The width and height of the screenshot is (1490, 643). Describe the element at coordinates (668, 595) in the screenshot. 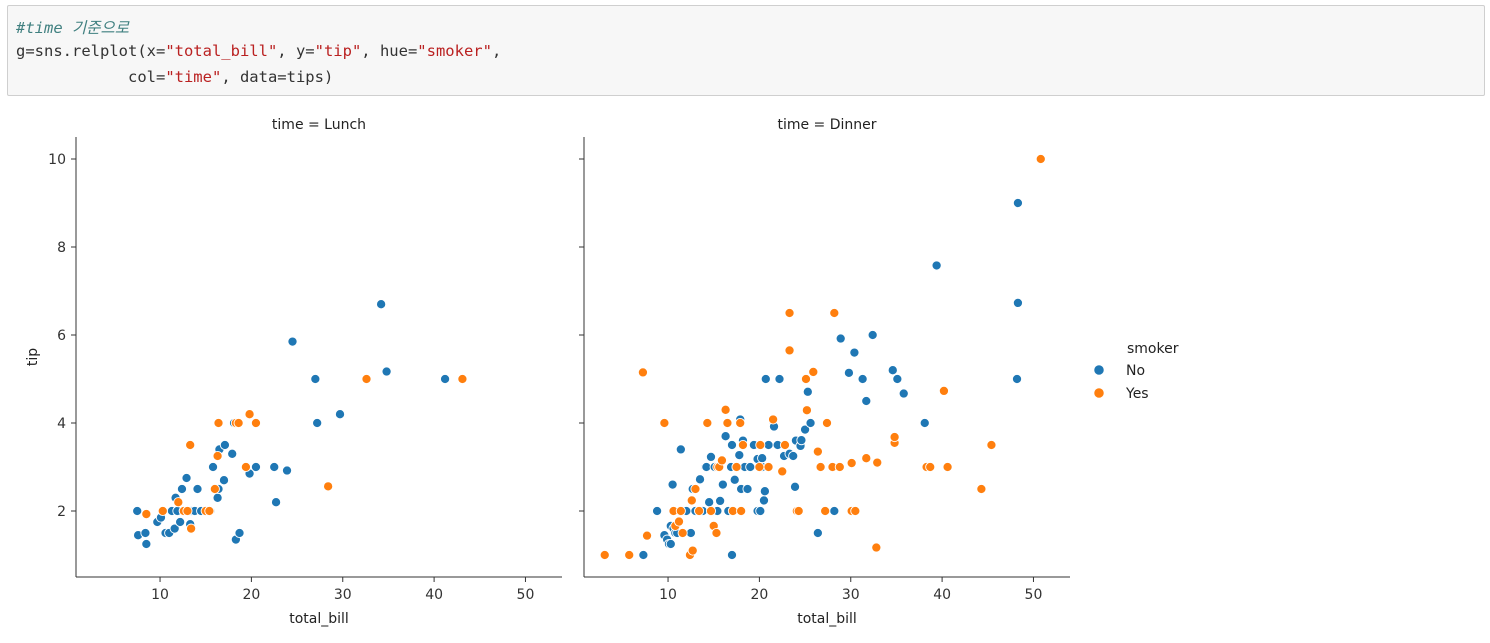

I see `x-tick-label: 10` at that location.